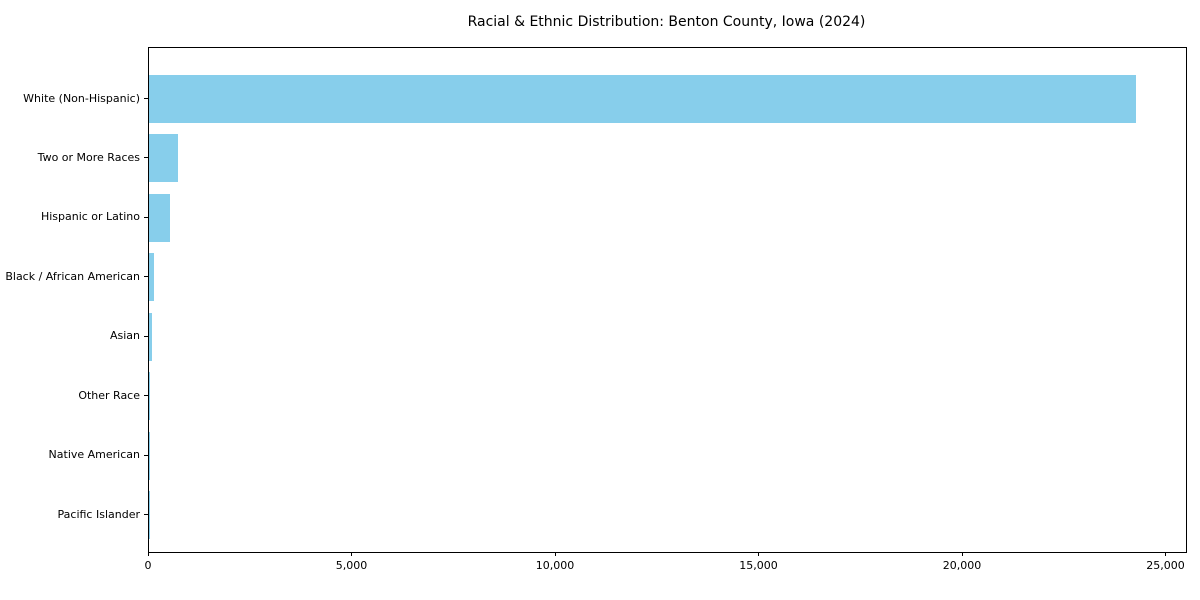 Image resolution: width=1200 pixels, height=600 pixels. Describe the element at coordinates (146, 217) in the screenshot. I see `y-tick-mark-hispanic-or-latino` at that location.